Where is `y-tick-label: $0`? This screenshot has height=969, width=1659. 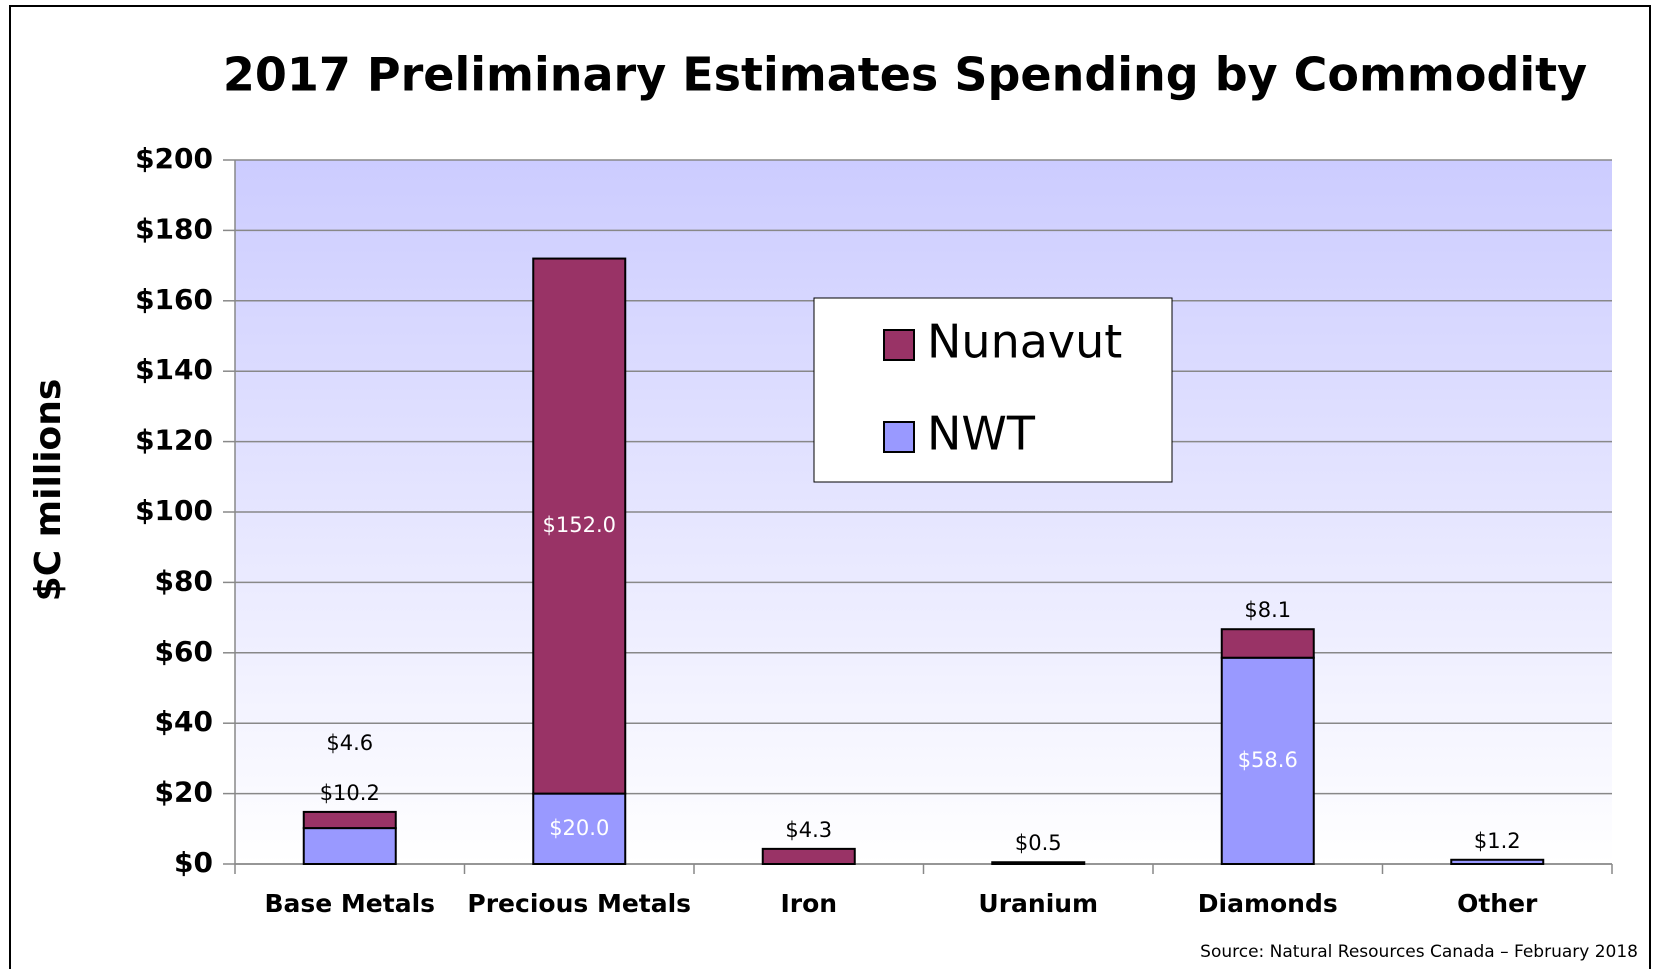 y-tick-label: $0 is located at coordinates (193, 862).